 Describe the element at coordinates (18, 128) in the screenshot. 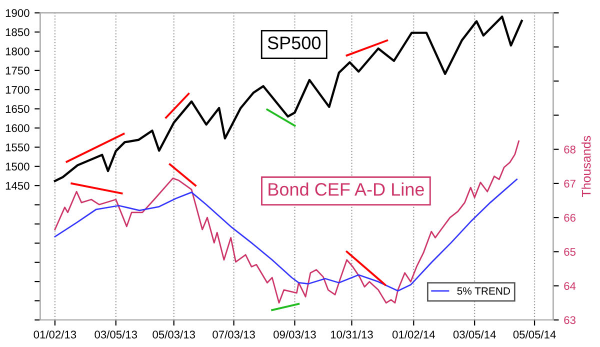

I see `y-tick-label: 1600` at that location.